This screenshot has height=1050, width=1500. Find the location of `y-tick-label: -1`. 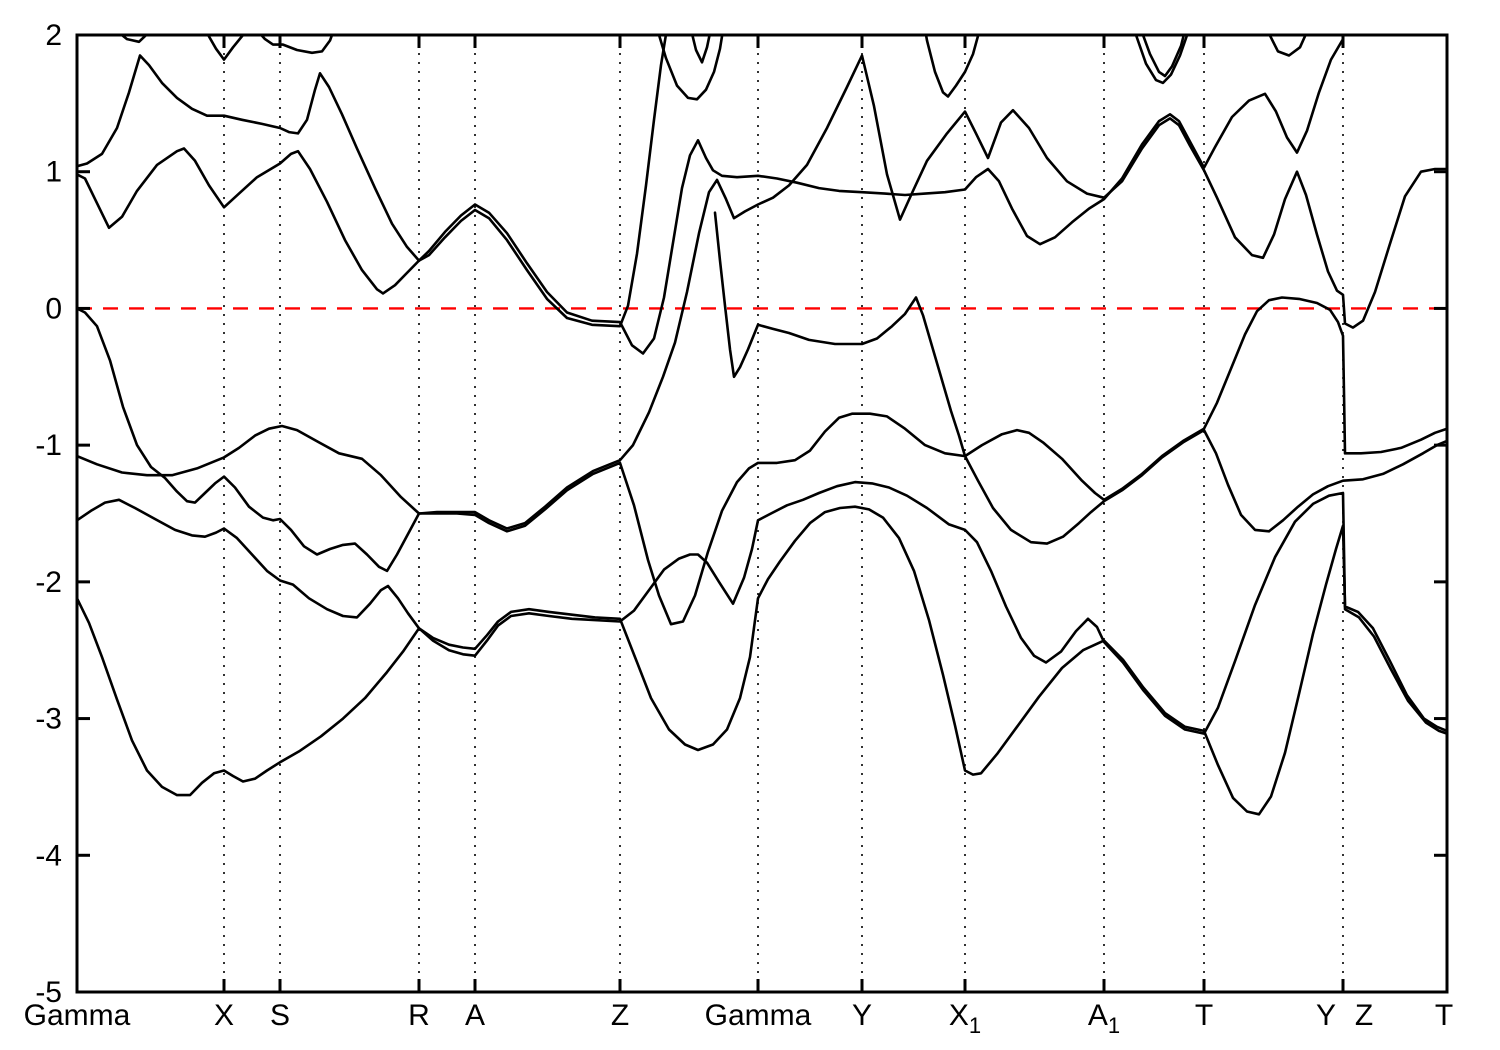

y-tick-label: -1 is located at coordinates (48, 445).